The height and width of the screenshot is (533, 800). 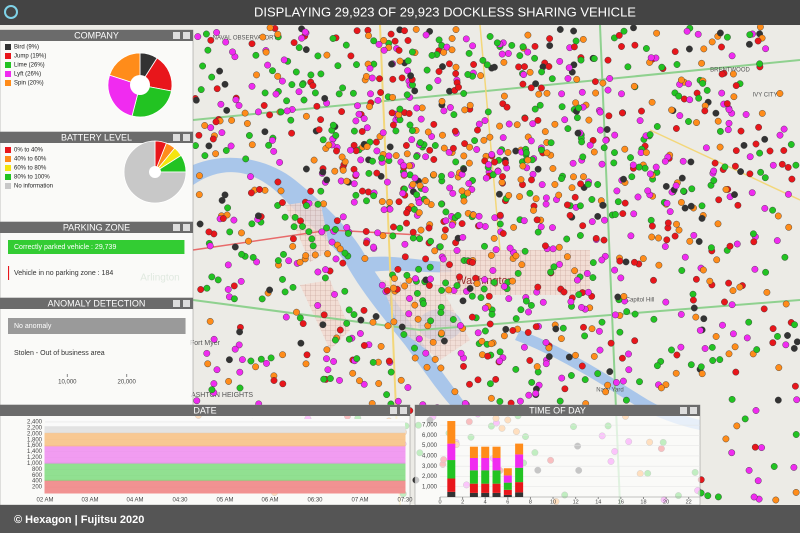 I want to click on legend-label: Lyft (26%), so click(x=27, y=75).